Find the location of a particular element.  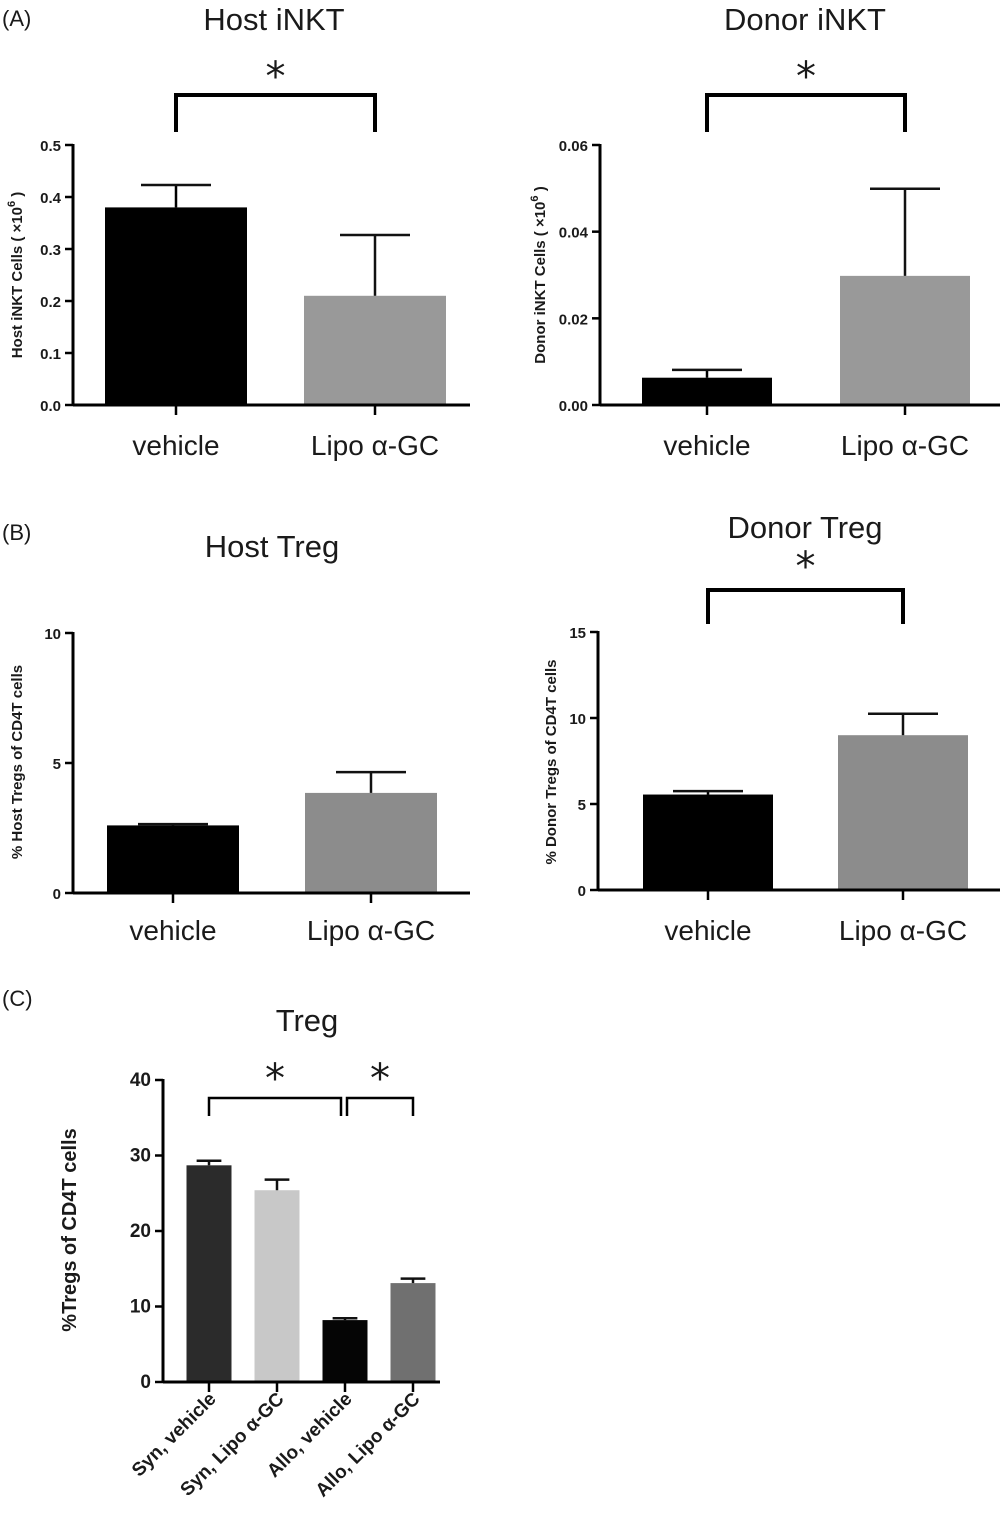

donorINKT-ytick-label-2: 0.04 is located at coordinates (574, 233).